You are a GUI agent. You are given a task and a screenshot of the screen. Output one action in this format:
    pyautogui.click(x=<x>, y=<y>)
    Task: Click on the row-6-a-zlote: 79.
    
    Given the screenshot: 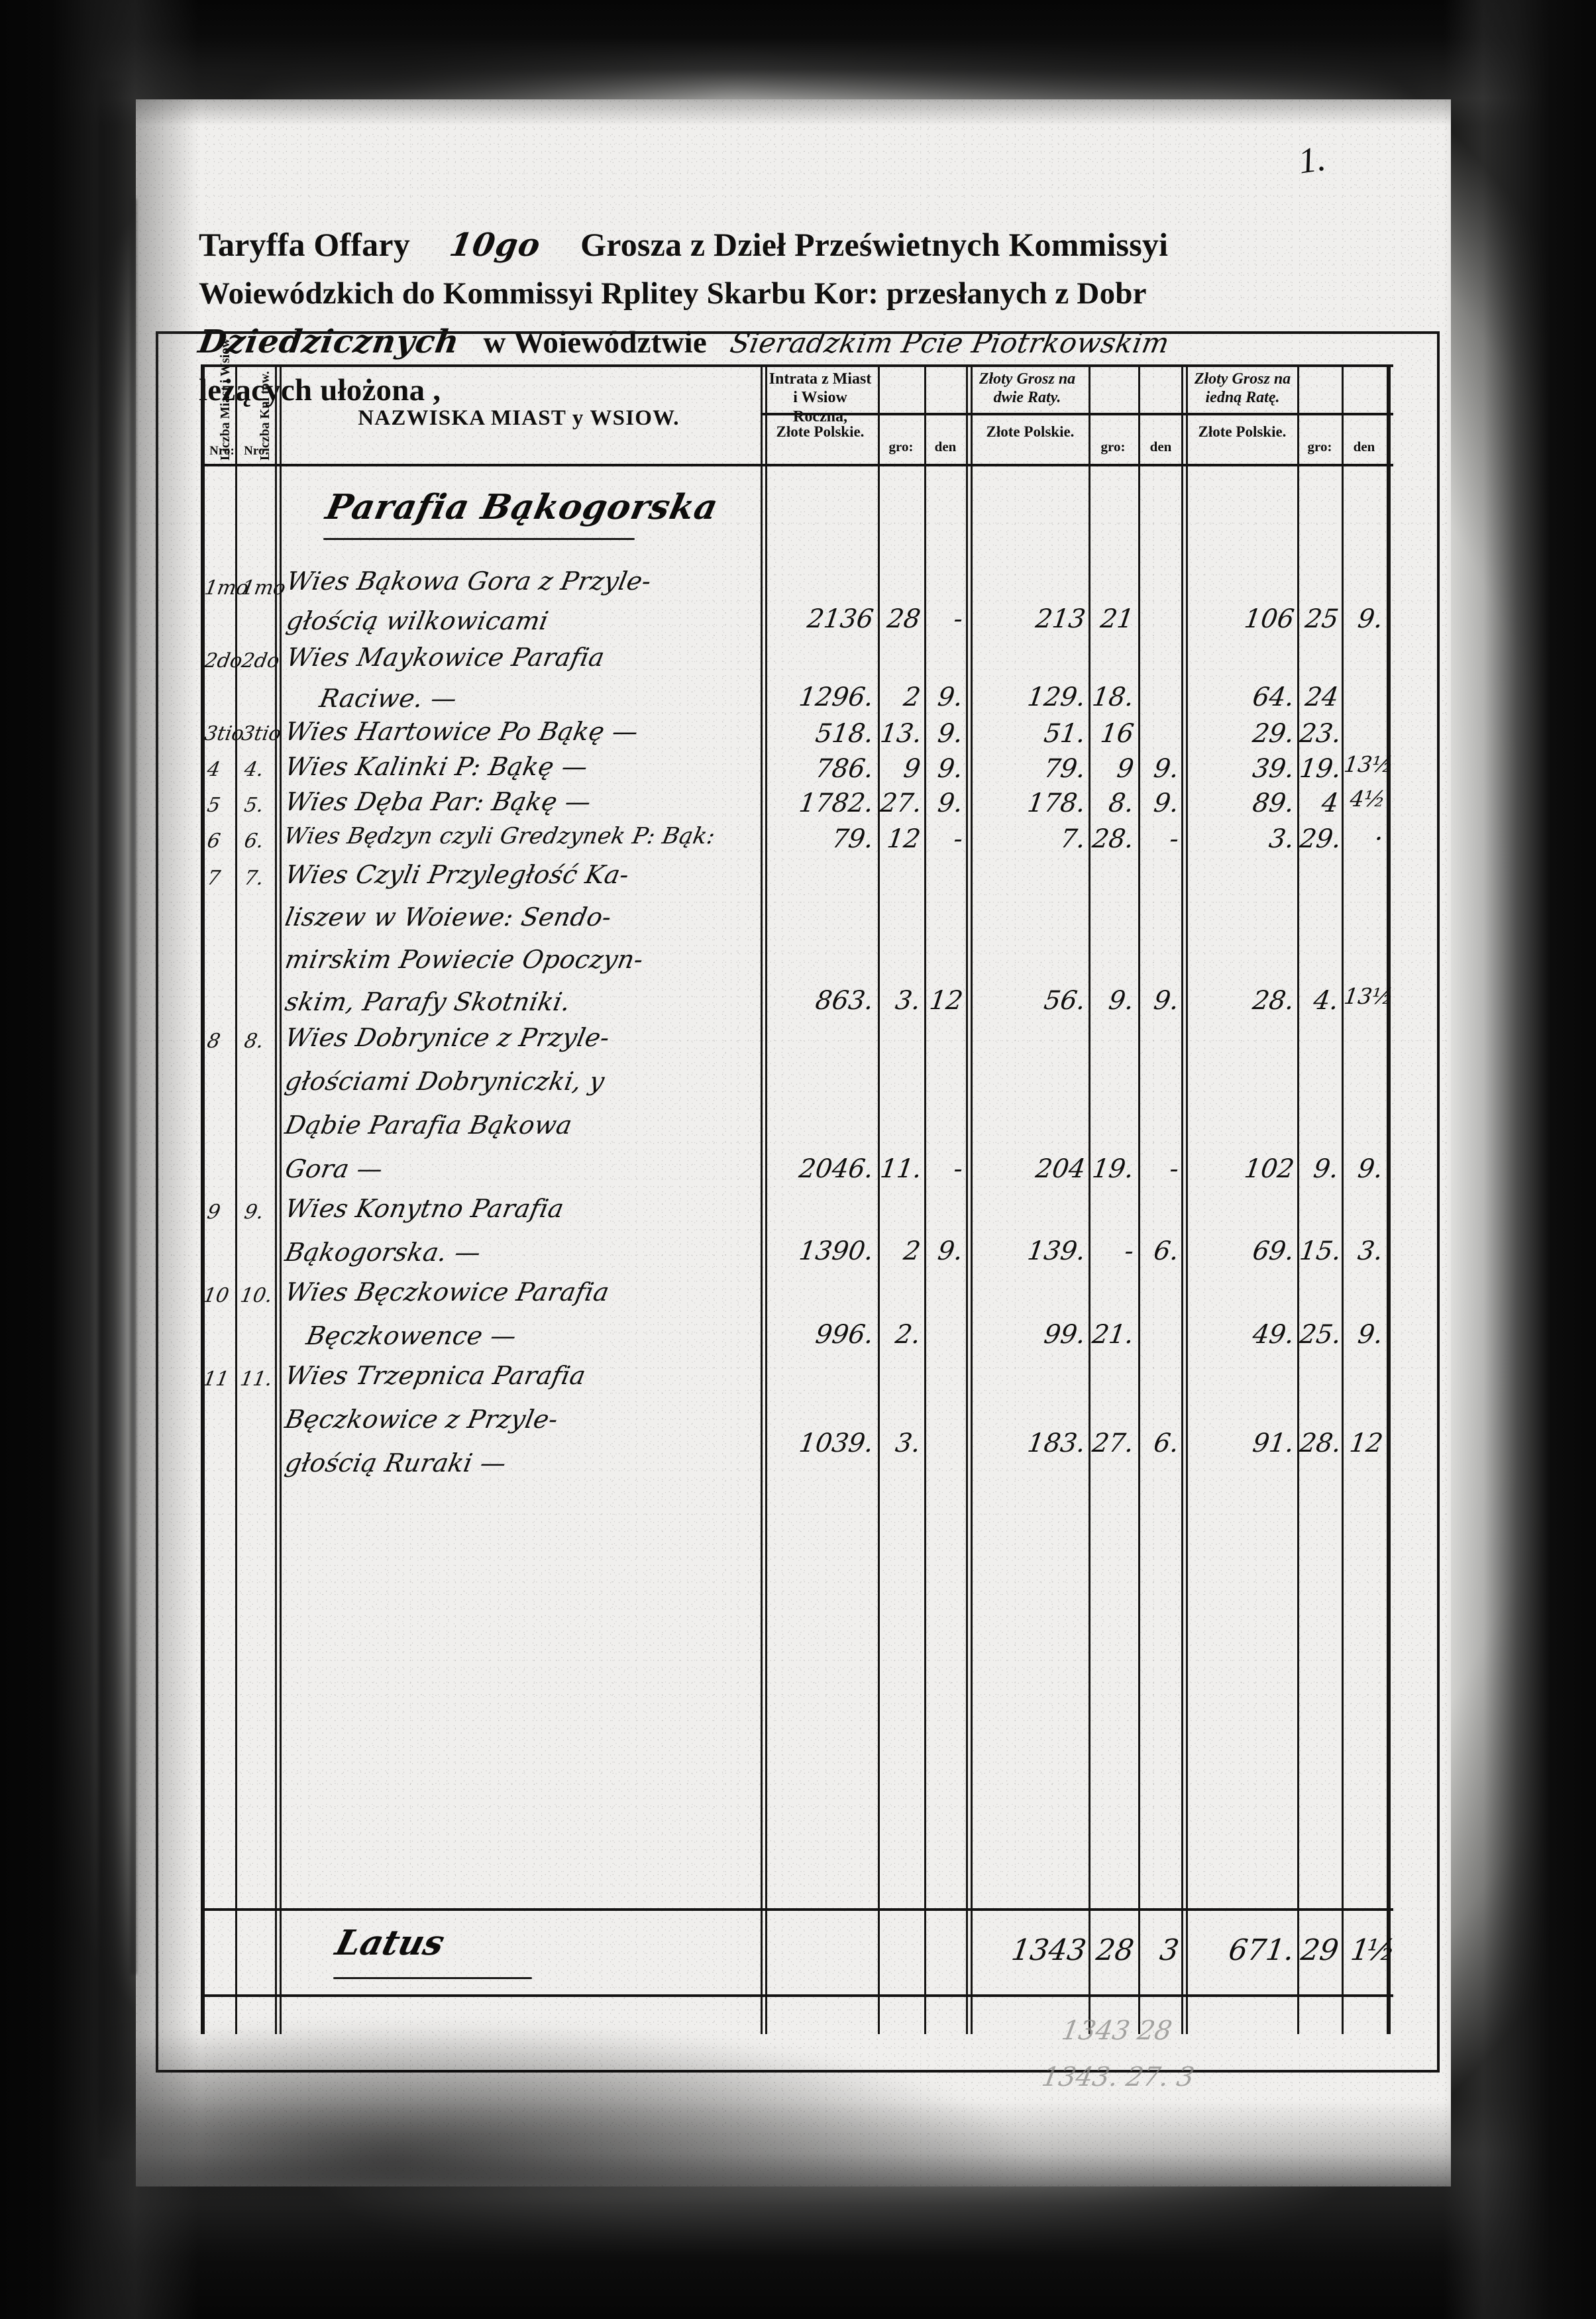 What is the action you would take?
    pyautogui.click(x=852, y=839)
    